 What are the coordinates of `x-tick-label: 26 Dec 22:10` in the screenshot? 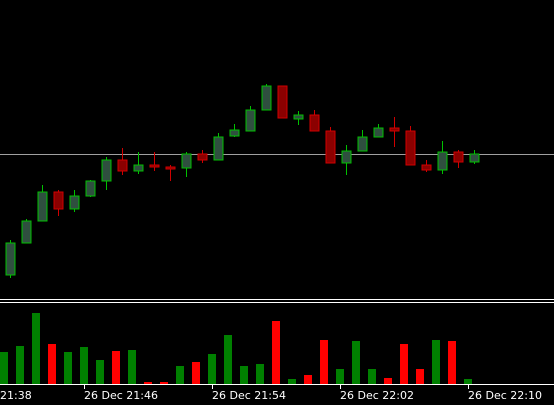 It's located at (505, 395).